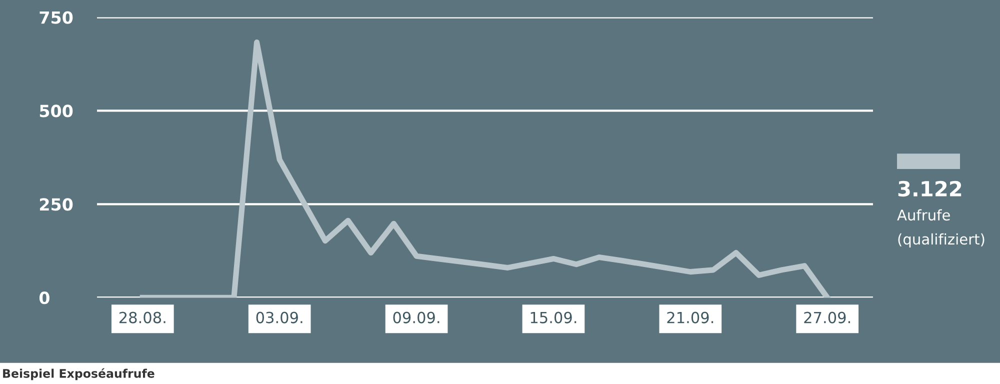  I want to click on text: Beispiel Exposéaufrufe, so click(78, 374).